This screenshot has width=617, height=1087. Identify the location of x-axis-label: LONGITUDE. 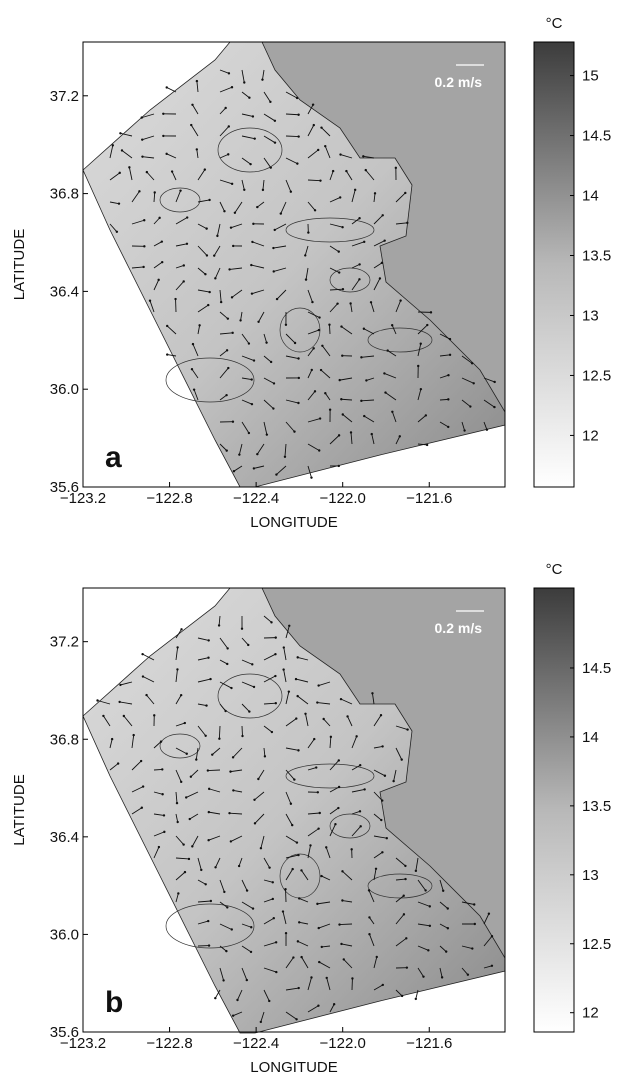
(294, 1067).